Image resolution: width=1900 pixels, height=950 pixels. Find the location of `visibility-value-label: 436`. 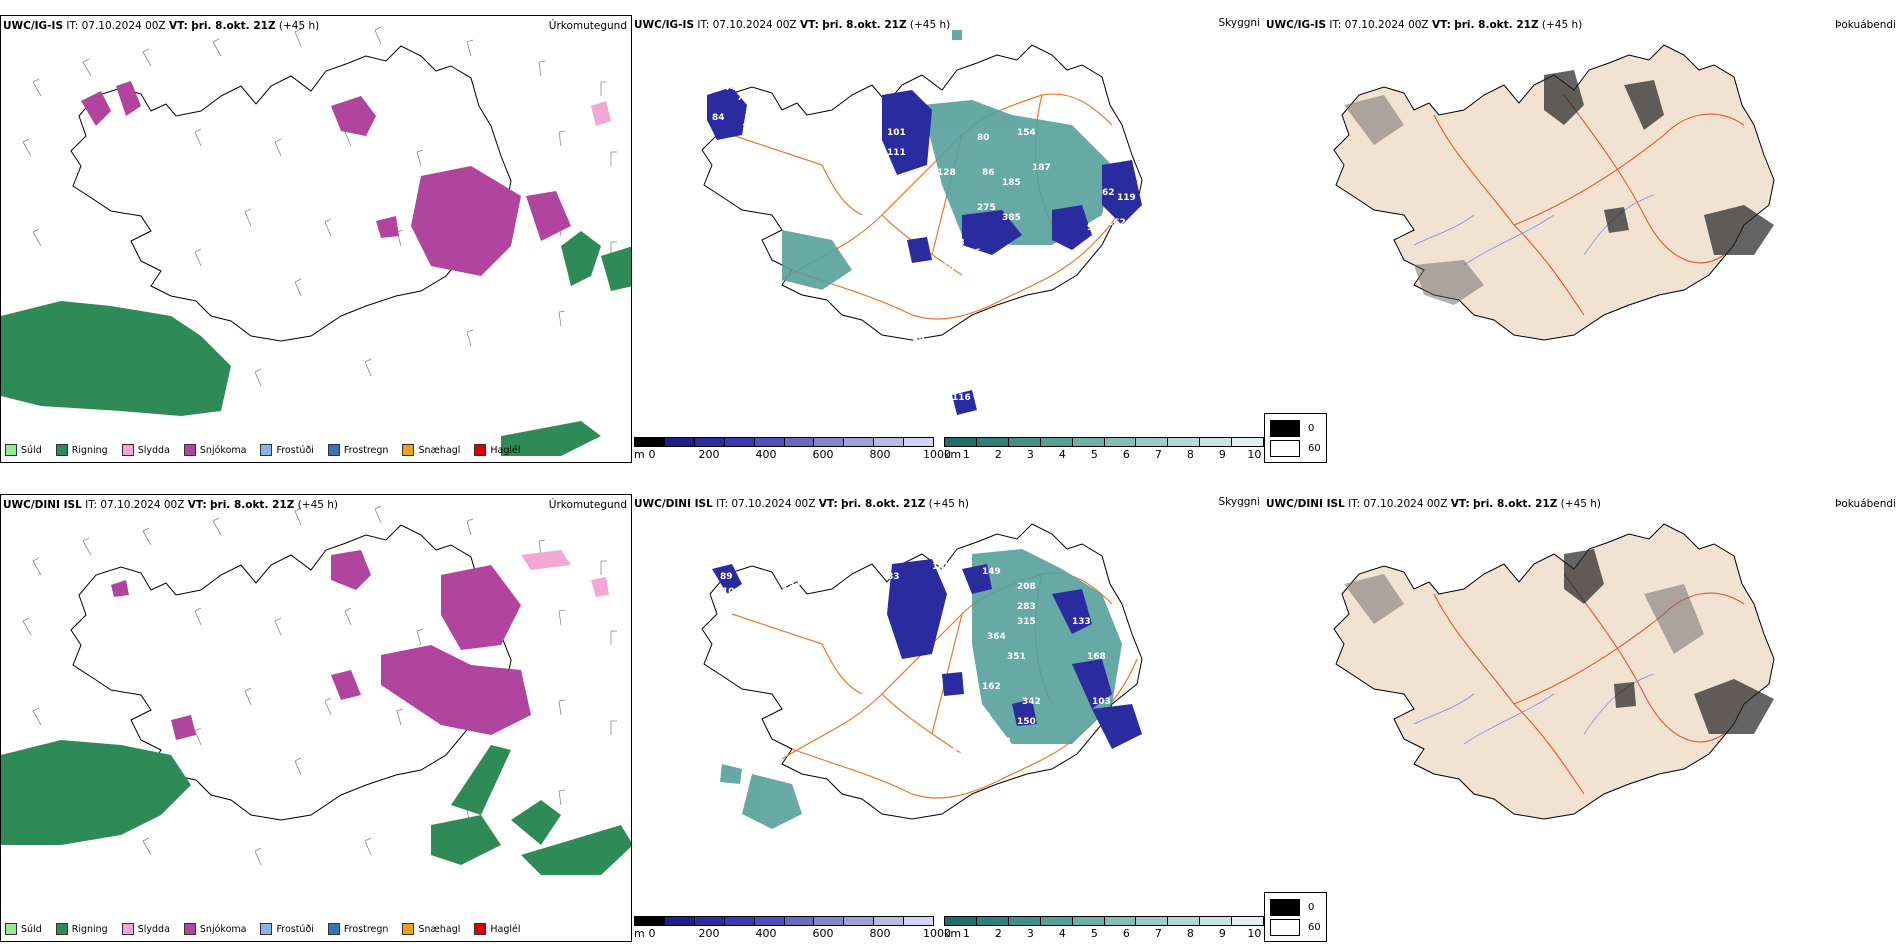

visibility-value-label: 436 is located at coordinates (986, 288).